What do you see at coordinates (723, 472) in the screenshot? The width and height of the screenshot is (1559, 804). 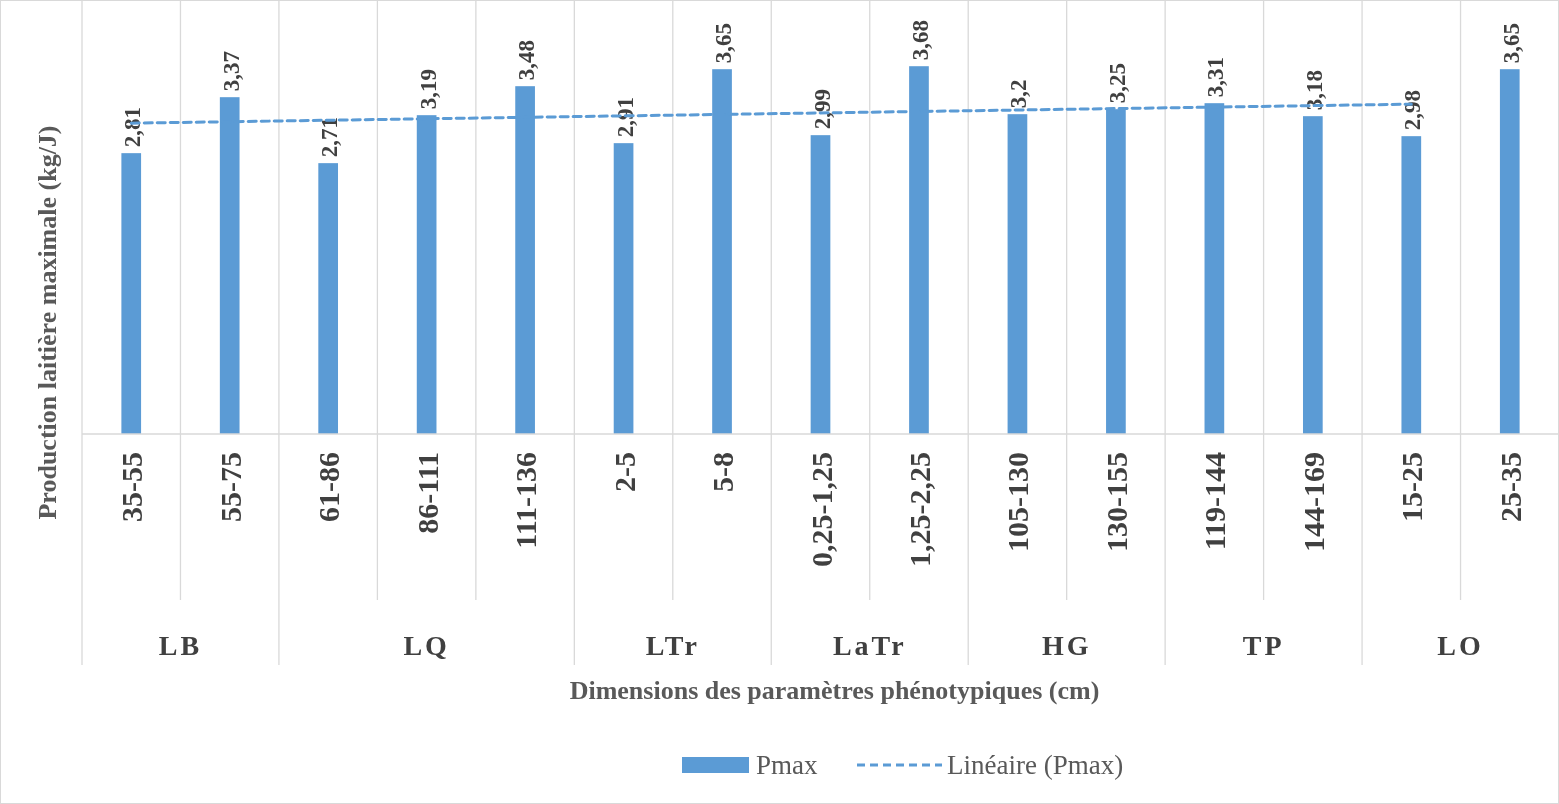 I see `x-tick-label: 5-8` at bounding box center [723, 472].